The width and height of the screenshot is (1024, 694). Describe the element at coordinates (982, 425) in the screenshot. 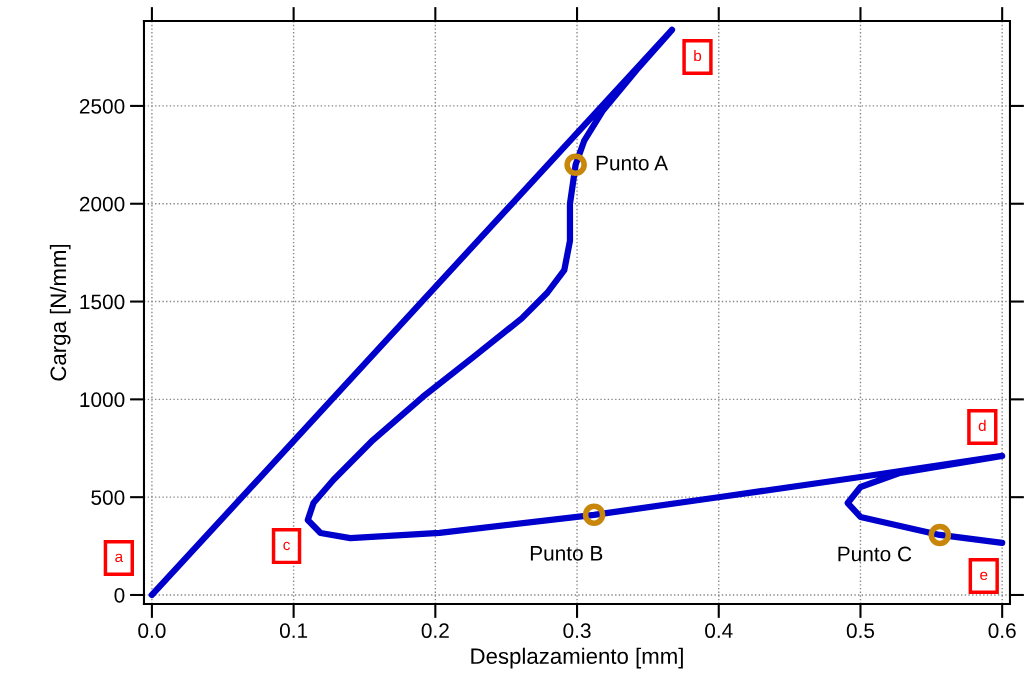

I see `annotation: d` at that location.